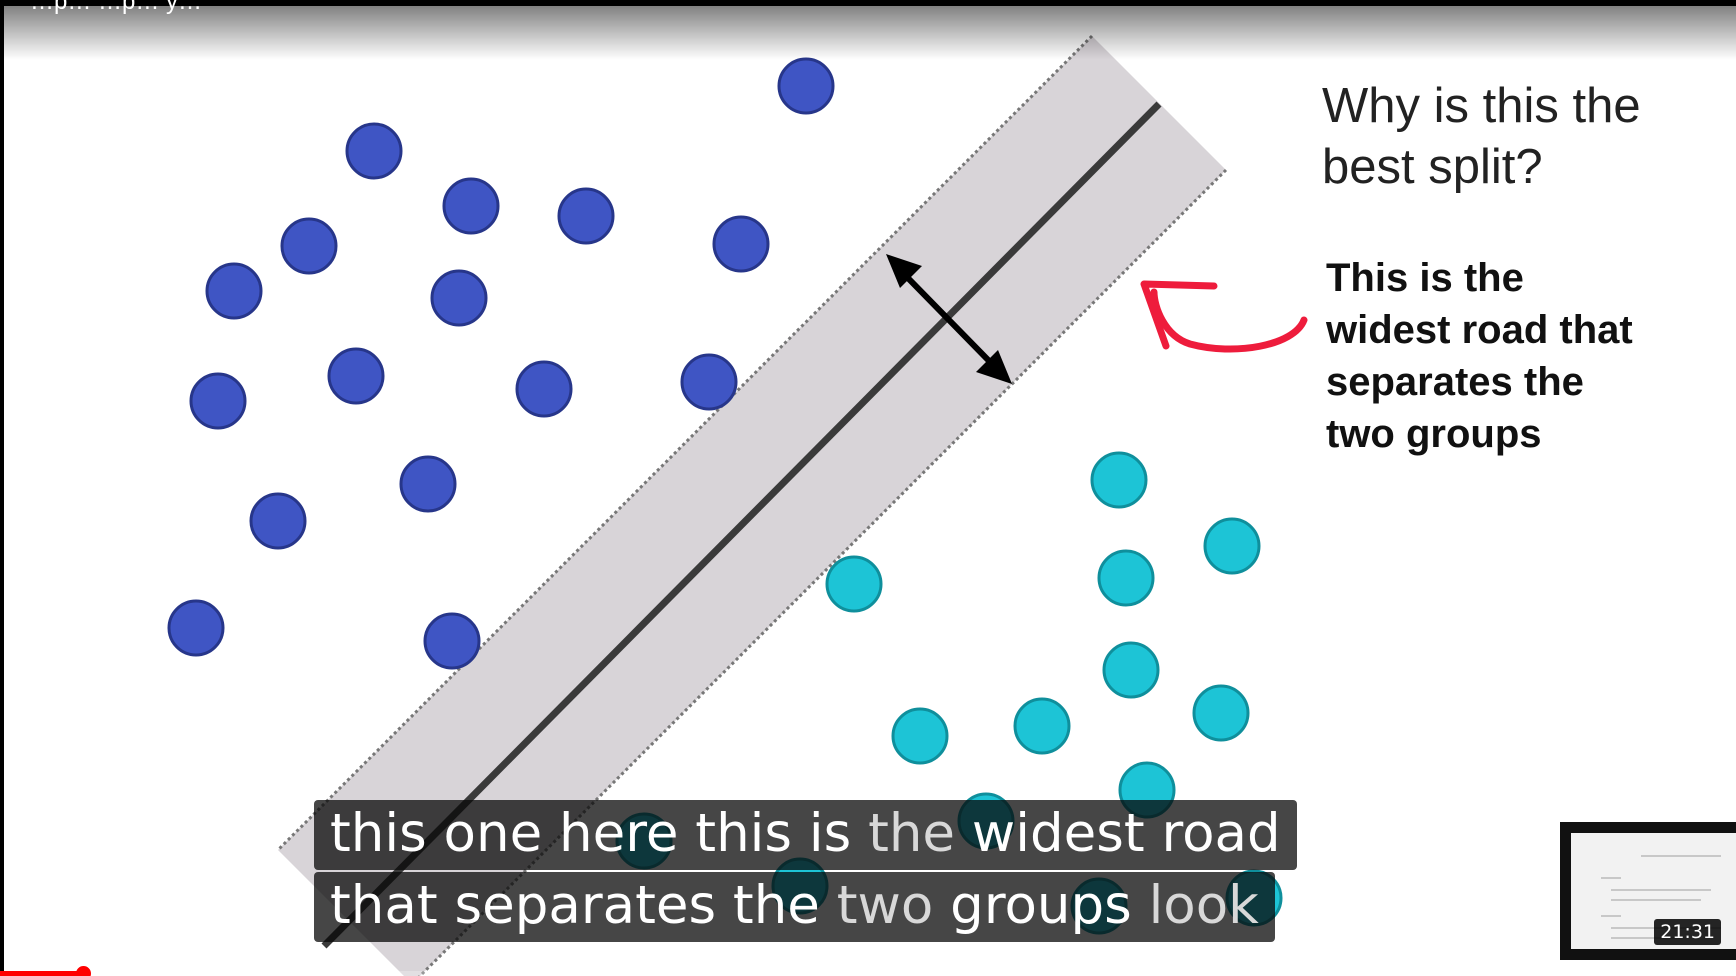 The height and width of the screenshot is (976, 1736). Describe the element at coordinates (599, 833) in the screenshot. I see `caption-text: this one here this is` at that location.